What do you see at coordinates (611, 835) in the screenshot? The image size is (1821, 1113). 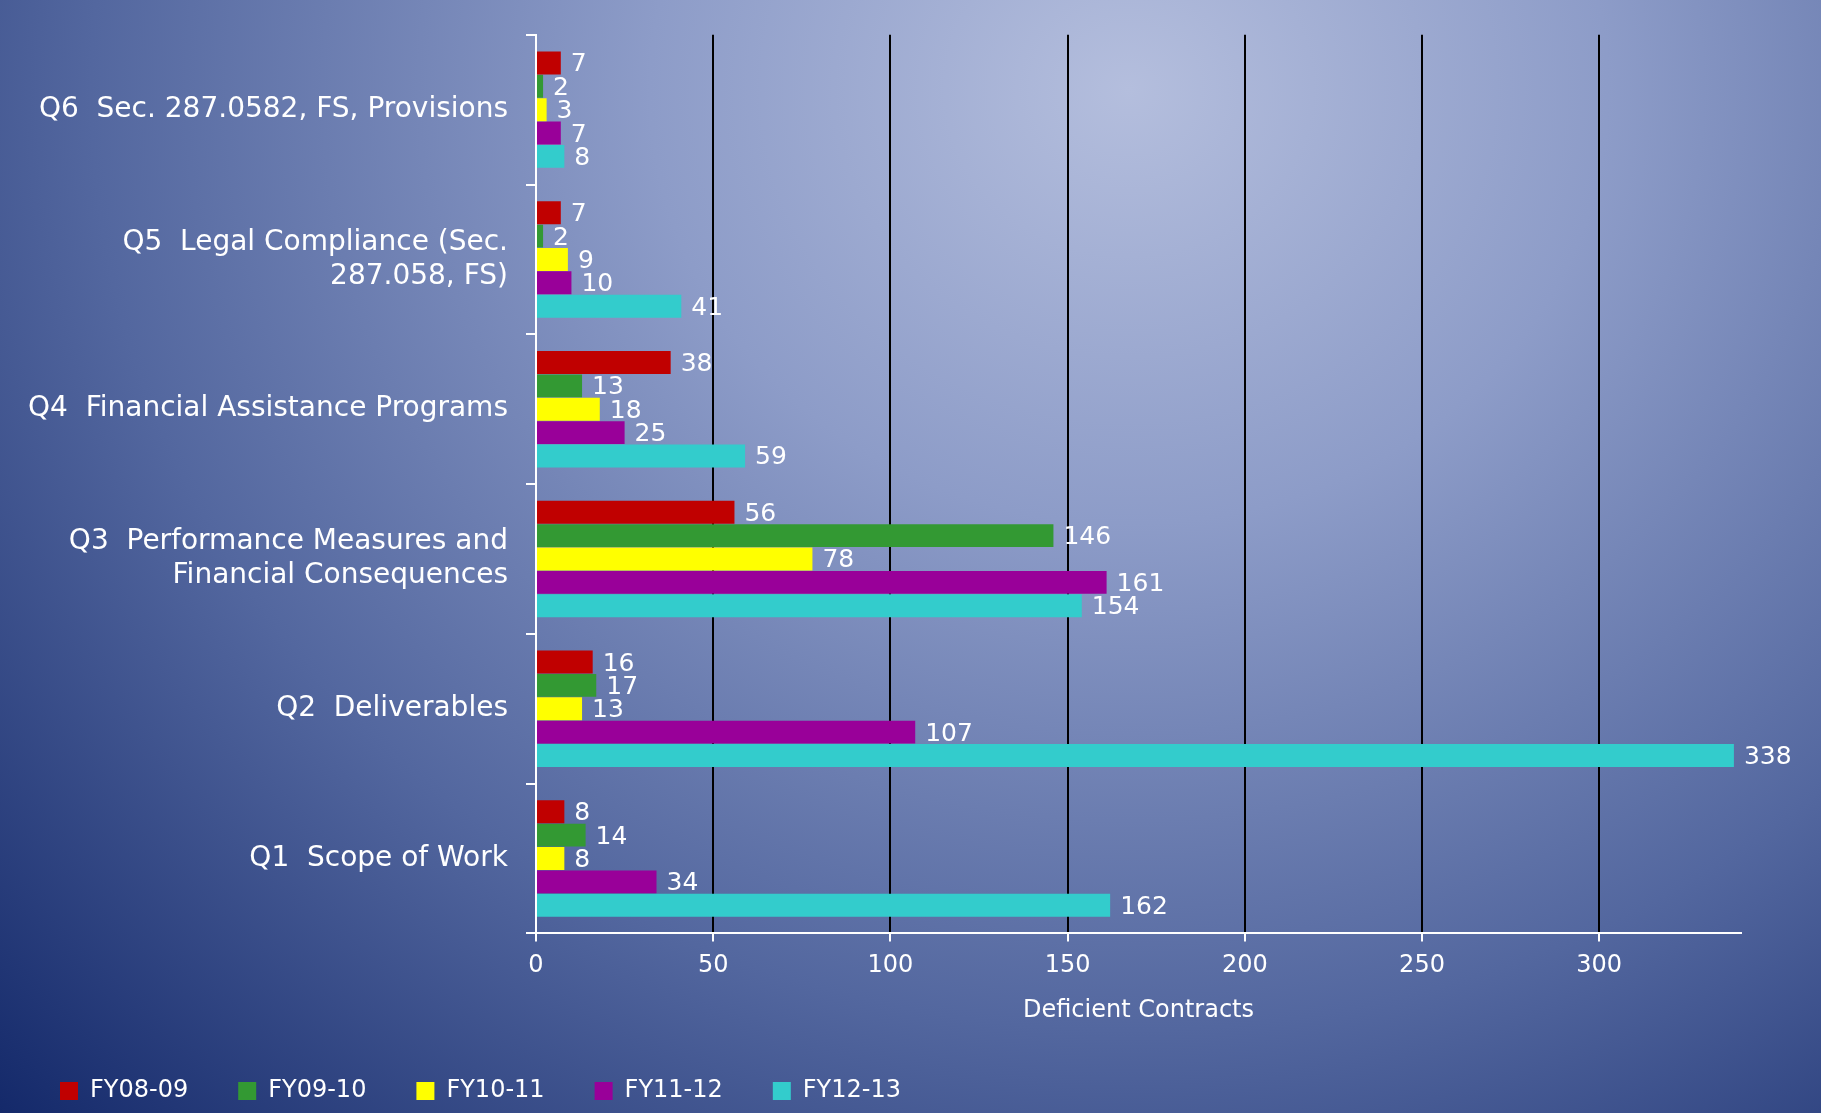 I see `data-label: 14` at bounding box center [611, 835].